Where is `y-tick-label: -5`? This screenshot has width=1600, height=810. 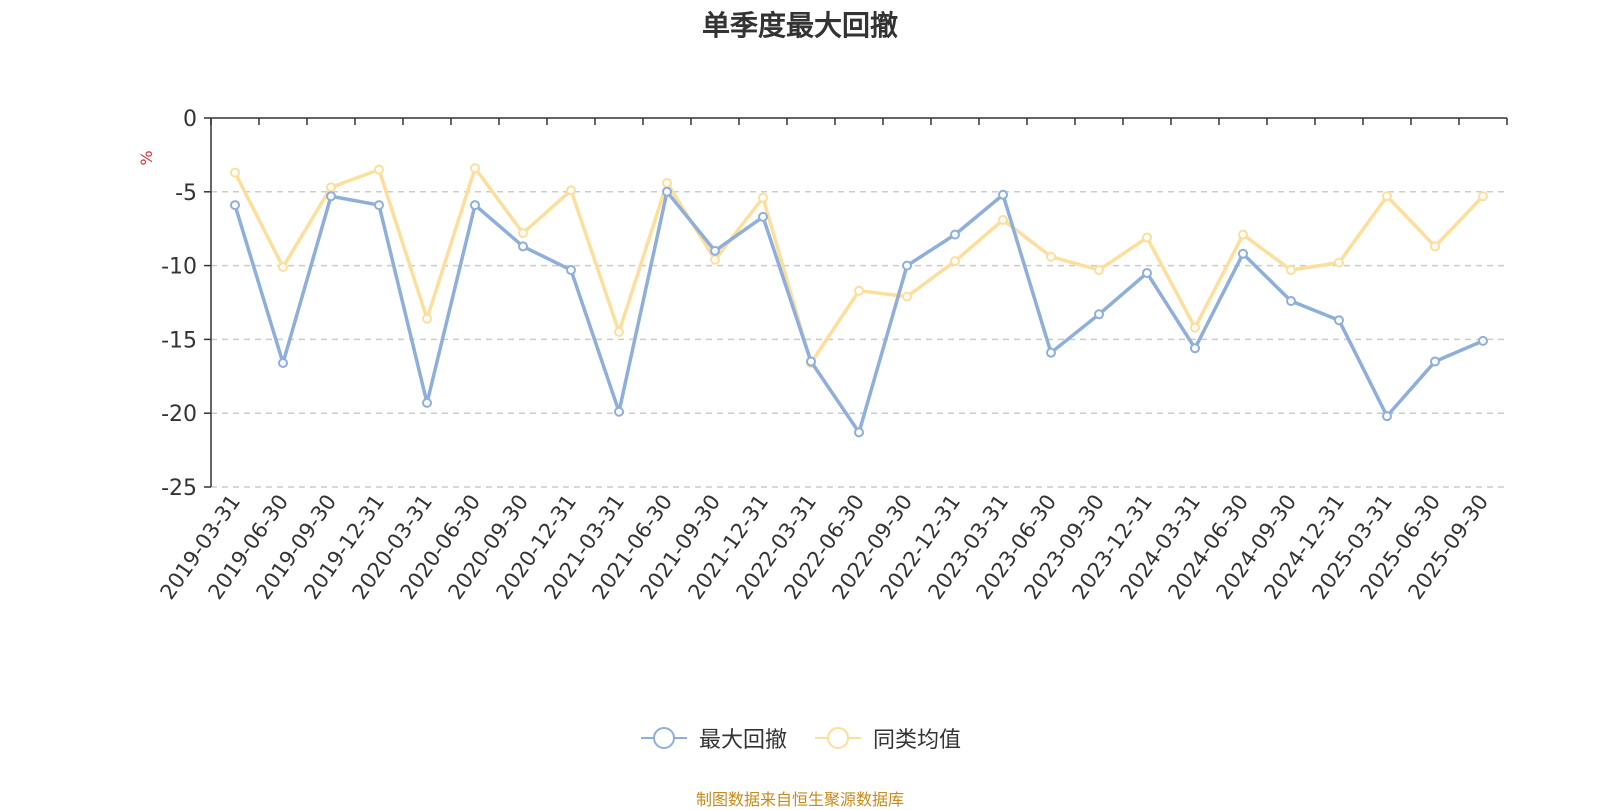 y-tick-label: -5 is located at coordinates (186, 193).